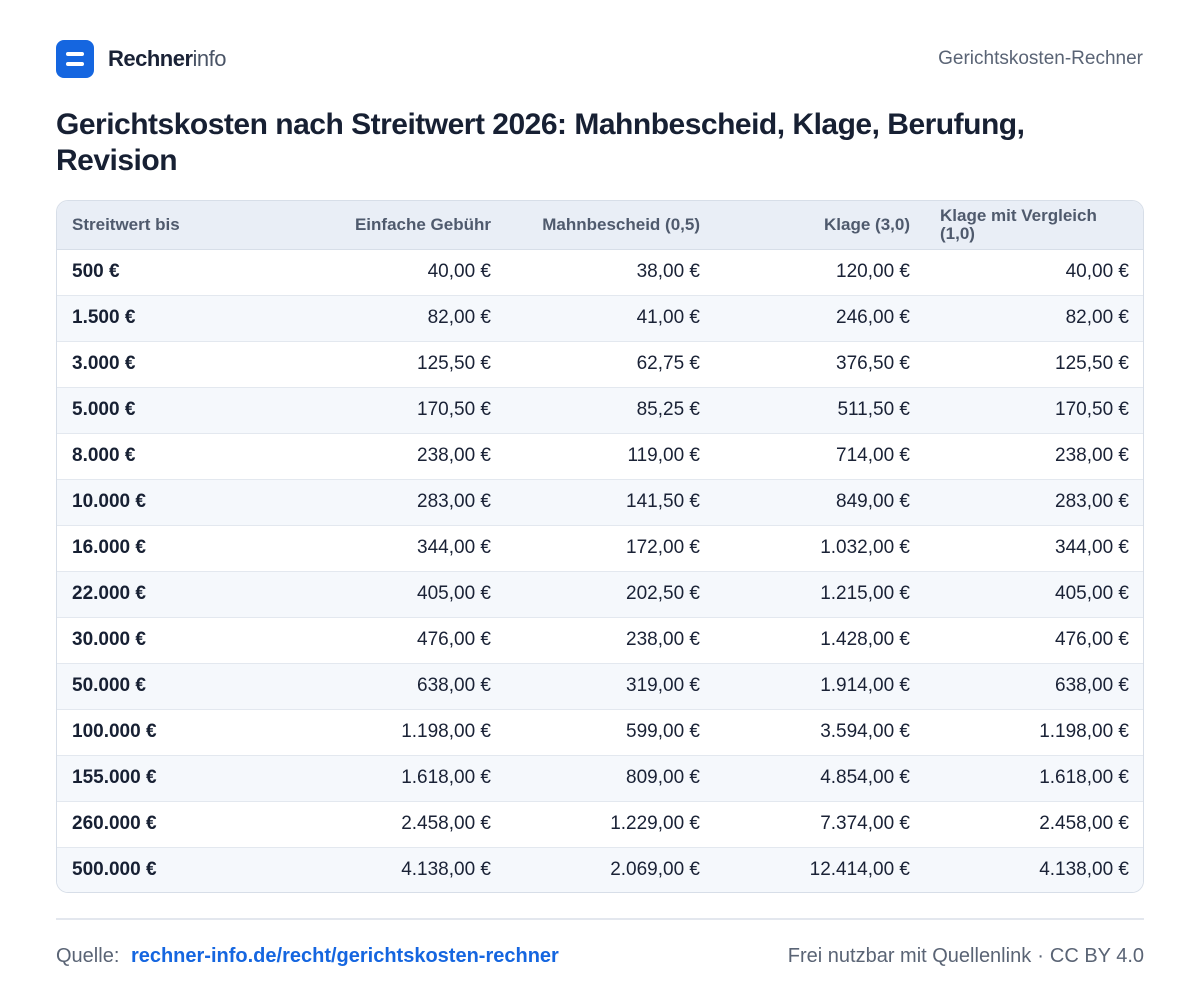 The width and height of the screenshot is (1200, 1000). What do you see at coordinates (611, 410) in the screenshot?
I see `table-cell-value: 85,25 €` at bounding box center [611, 410].